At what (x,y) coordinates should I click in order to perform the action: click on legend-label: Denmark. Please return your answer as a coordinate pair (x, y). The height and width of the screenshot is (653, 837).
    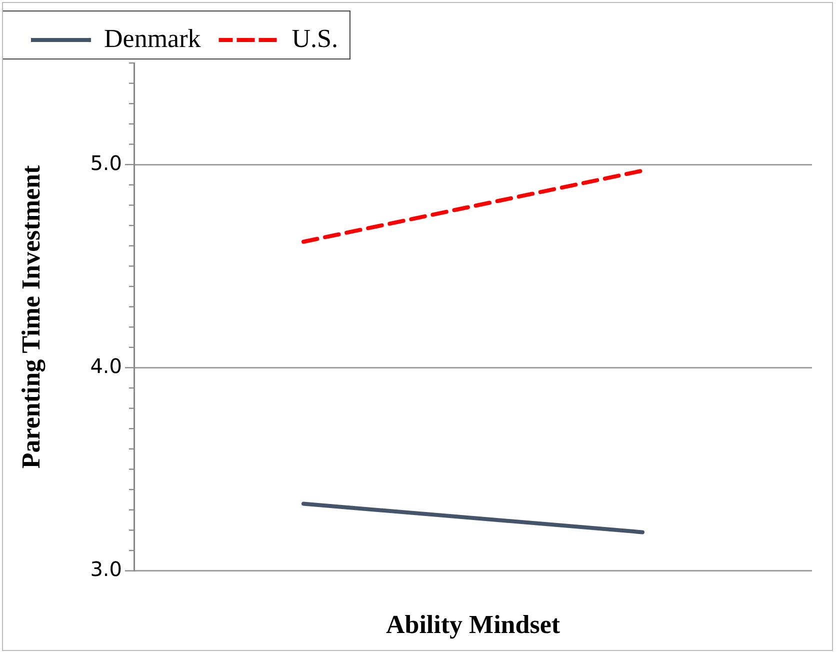
    Looking at the image, I should click on (152, 38).